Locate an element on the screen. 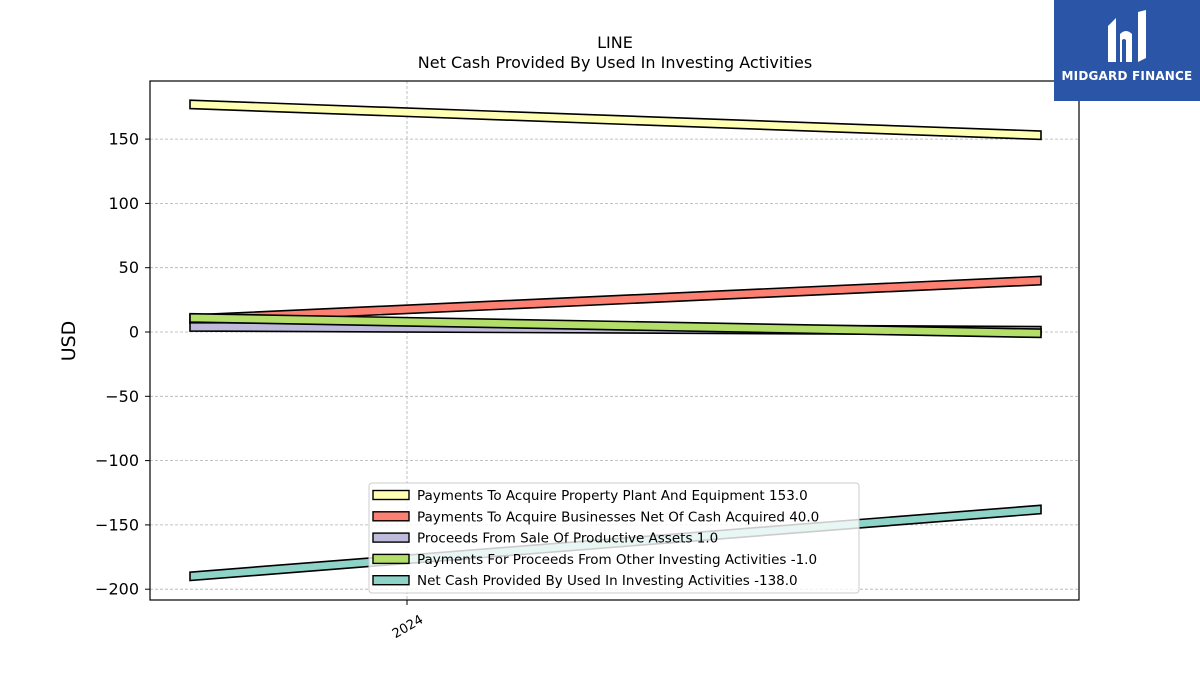 The image size is (1200, 675). y-tick-label: −100 is located at coordinates (117, 460).